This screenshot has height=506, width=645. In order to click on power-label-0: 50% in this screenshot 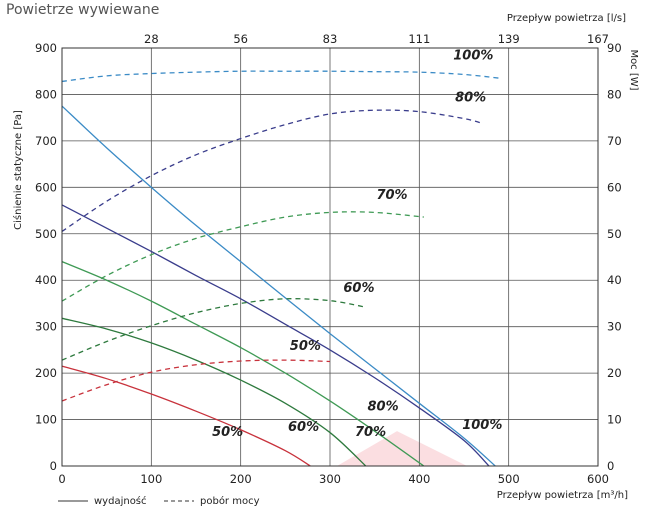, I will do `click(305, 346)`.